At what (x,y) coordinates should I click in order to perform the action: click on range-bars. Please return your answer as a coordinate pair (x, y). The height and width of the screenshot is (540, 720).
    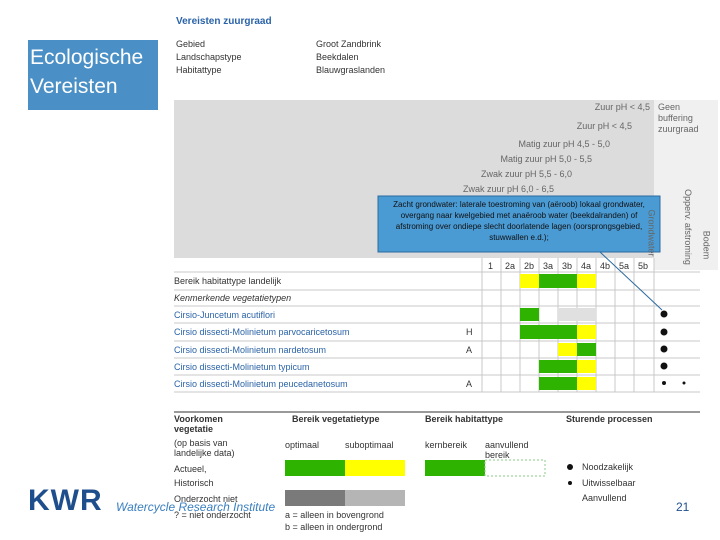
    Looking at the image, I should click on (558, 332).